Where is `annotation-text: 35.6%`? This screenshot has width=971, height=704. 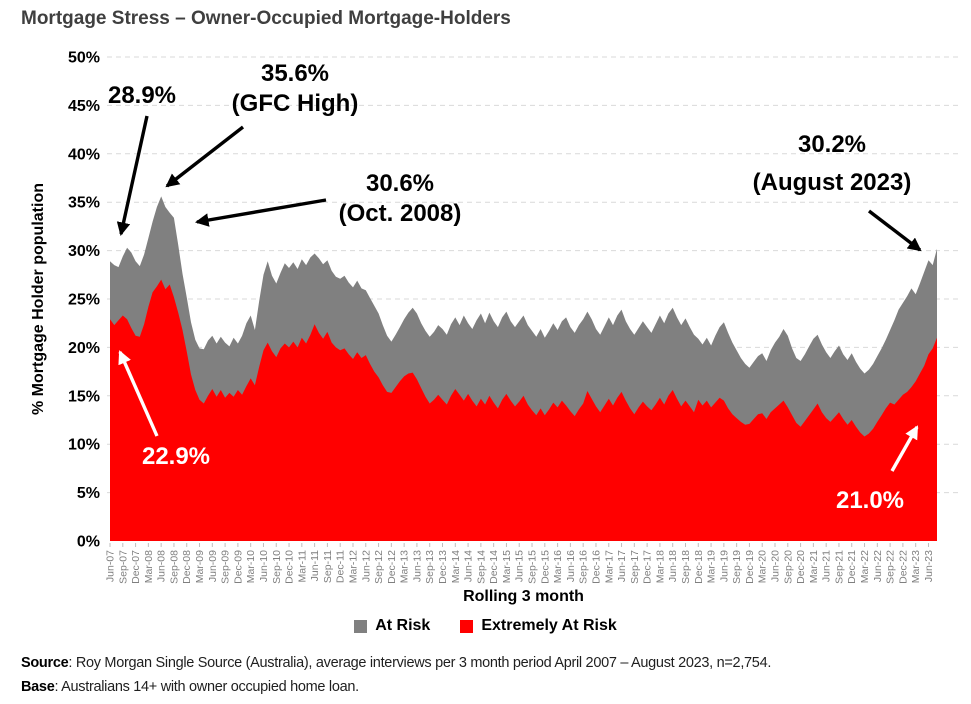 annotation-text: 35.6% is located at coordinates (295, 73).